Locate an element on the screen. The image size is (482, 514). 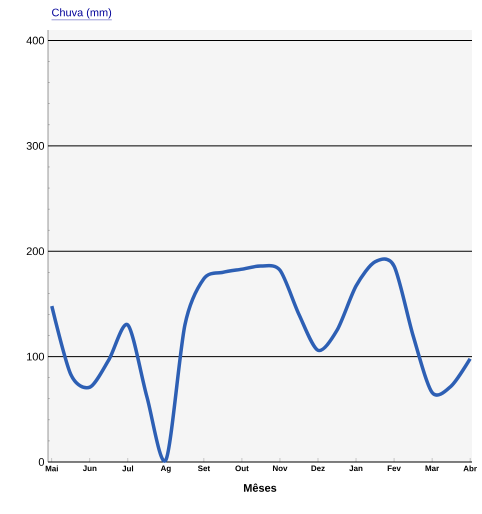
y-tick-label: 100 is located at coordinates (35, 356).